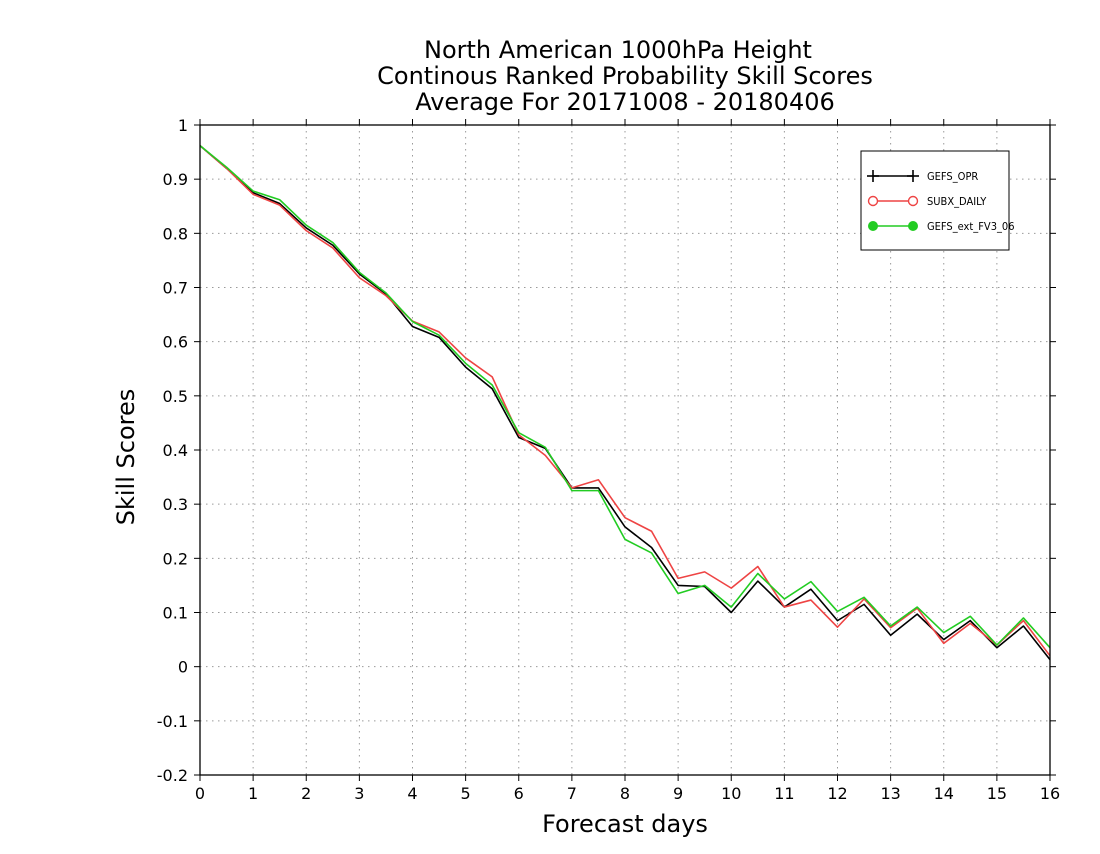 This screenshot has width=1100, height=854. What do you see at coordinates (678, 793) in the screenshot?
I see `x-tick-label: 9` at bounding box center [678, 793].